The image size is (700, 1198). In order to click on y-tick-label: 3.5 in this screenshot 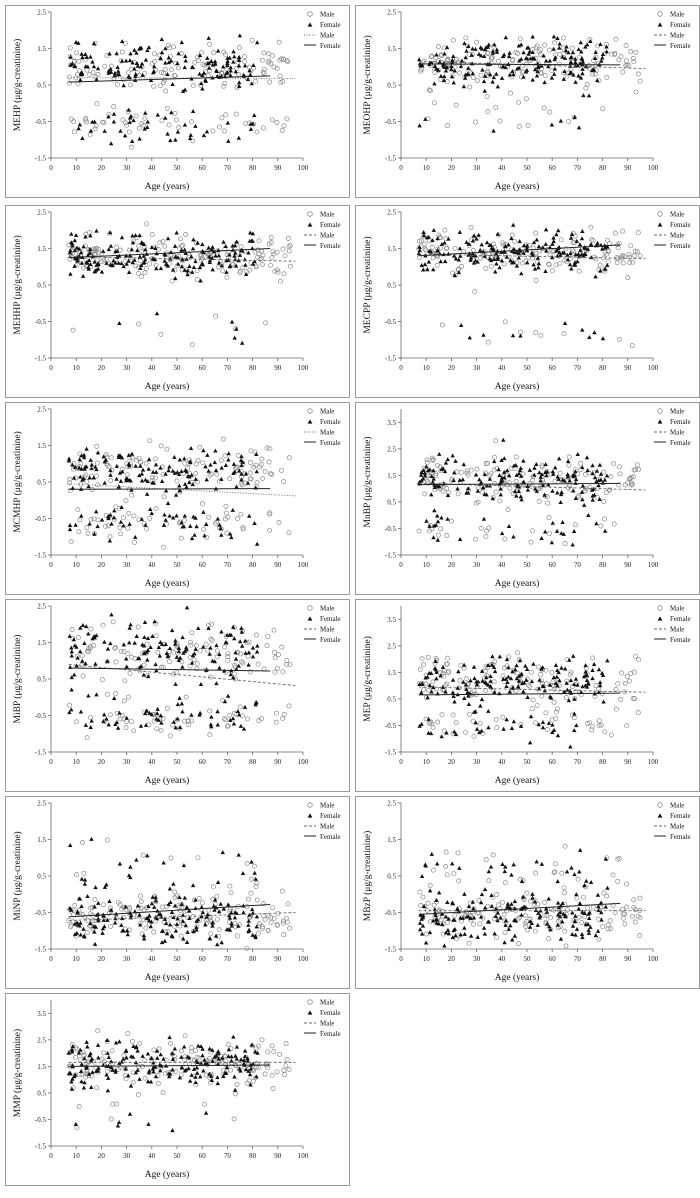, I will do `click(391, 423)`.